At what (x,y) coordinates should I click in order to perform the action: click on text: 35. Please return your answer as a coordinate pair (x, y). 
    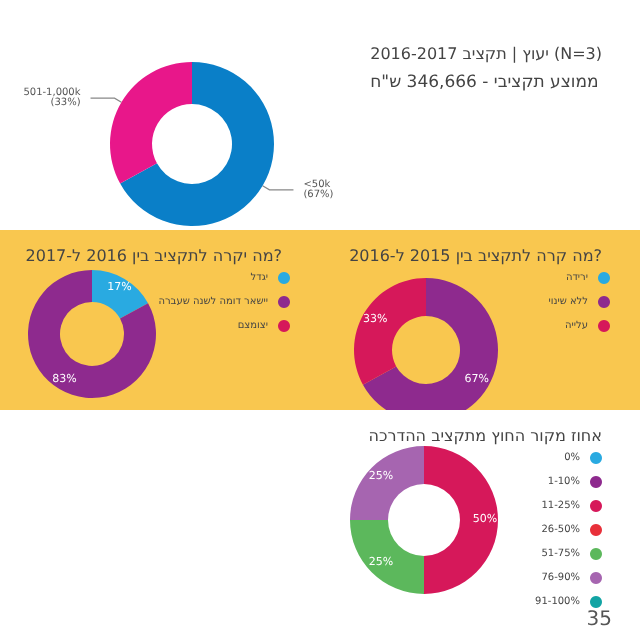
    Looking at the image, I should click on (599, 620).